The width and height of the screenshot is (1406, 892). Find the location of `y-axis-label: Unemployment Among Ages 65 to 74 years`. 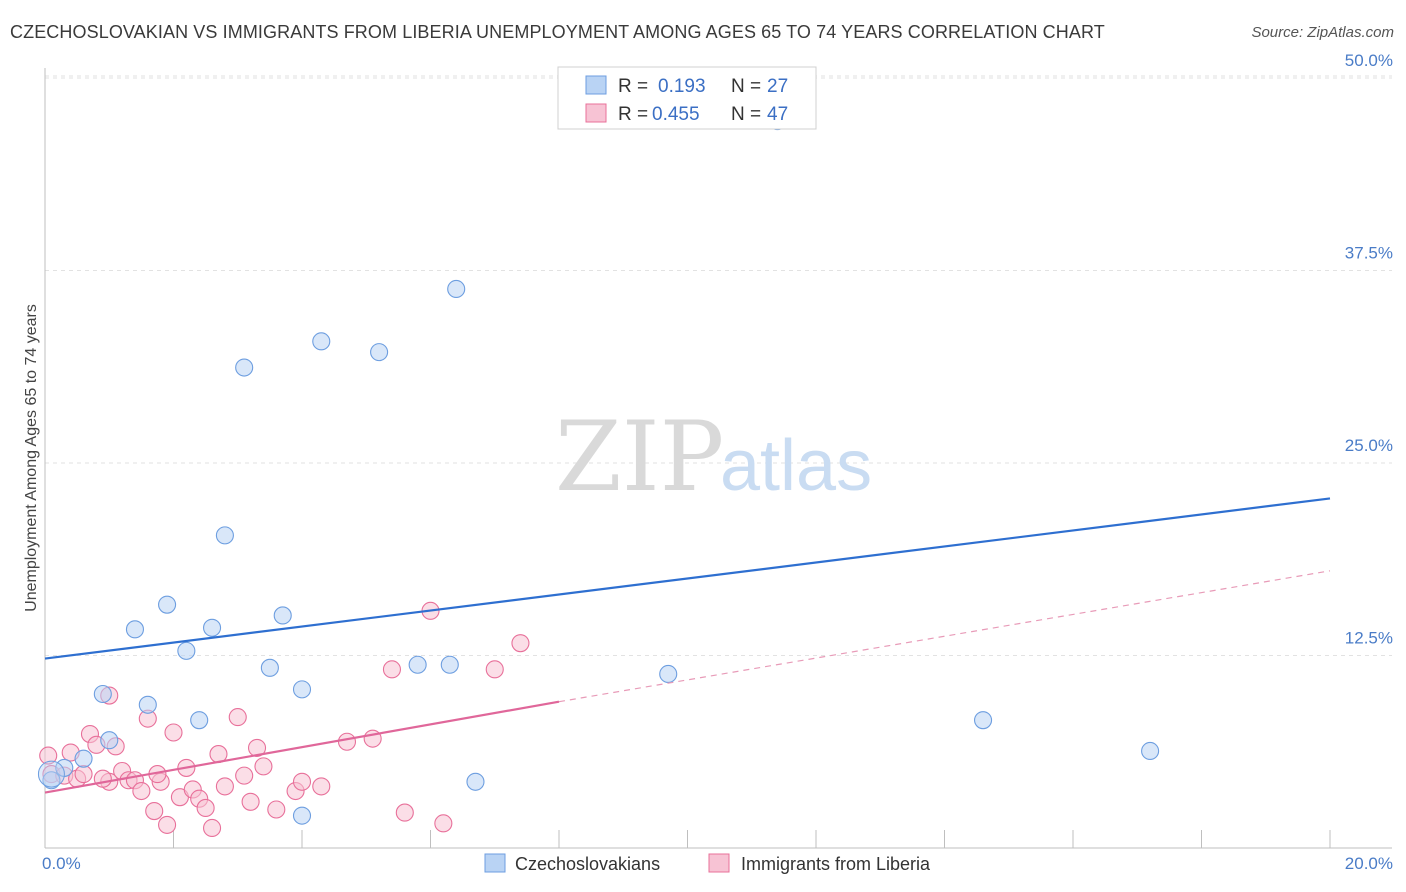

y-axis-label: Unemployment Among Ages 65 to 74 years is located at coordinates (31, 458).